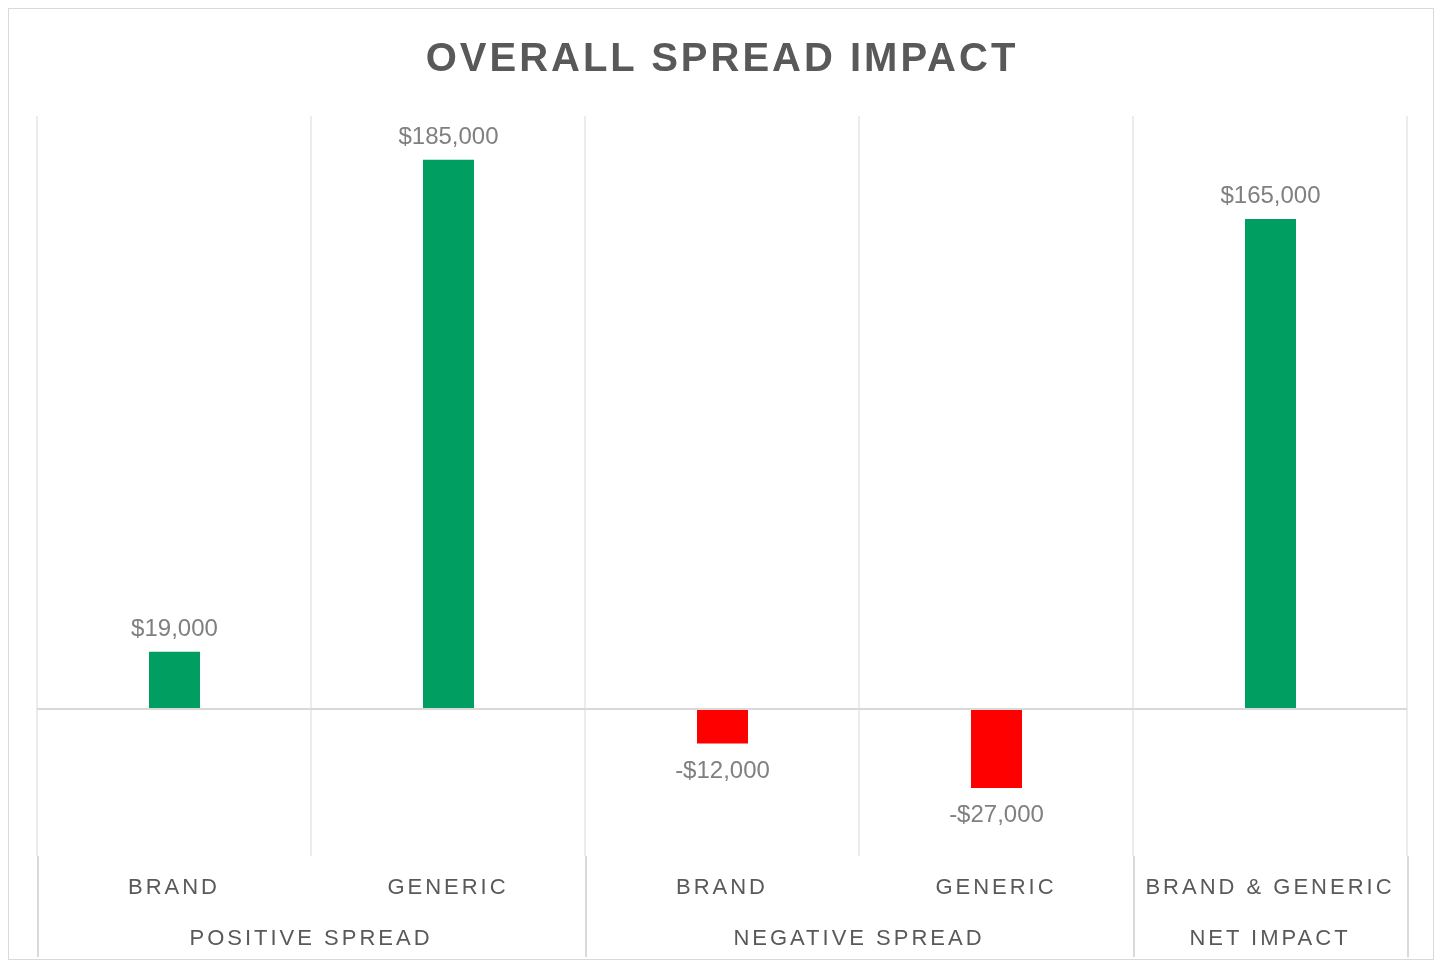 This screenshot has width=1442, height=968. I want to click on text: NET IMPACT, so click(1270, 938).